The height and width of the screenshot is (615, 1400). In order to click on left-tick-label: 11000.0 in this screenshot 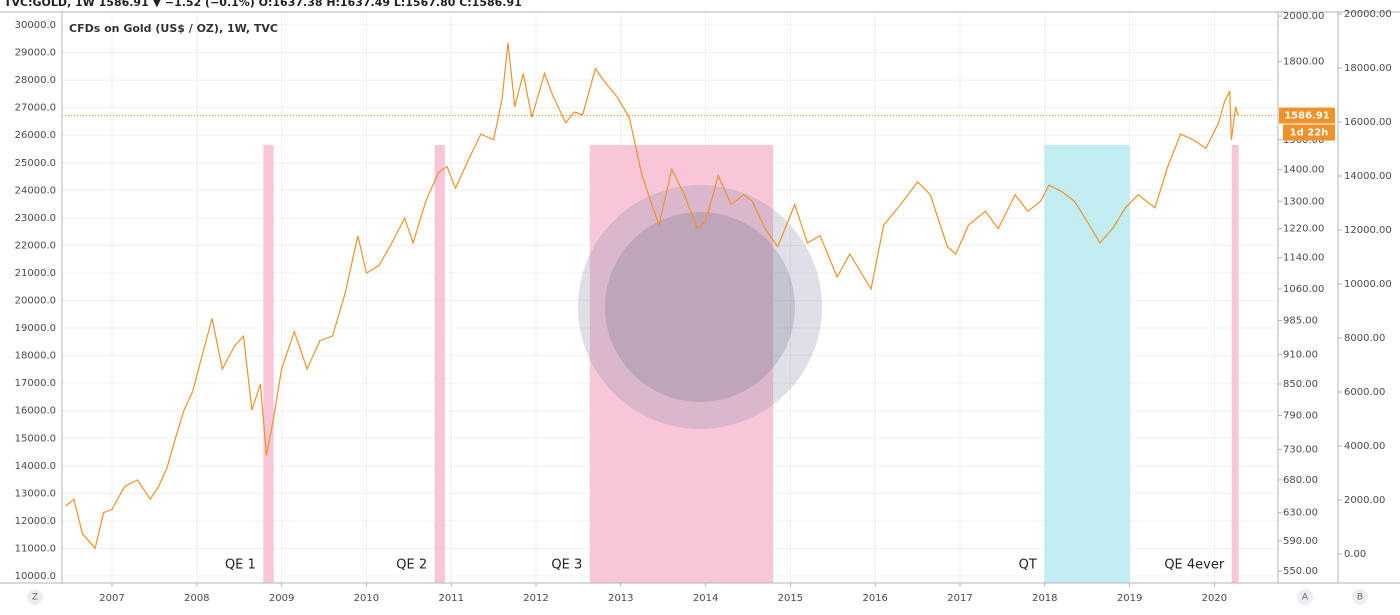, I will do `click(35, 548)`.